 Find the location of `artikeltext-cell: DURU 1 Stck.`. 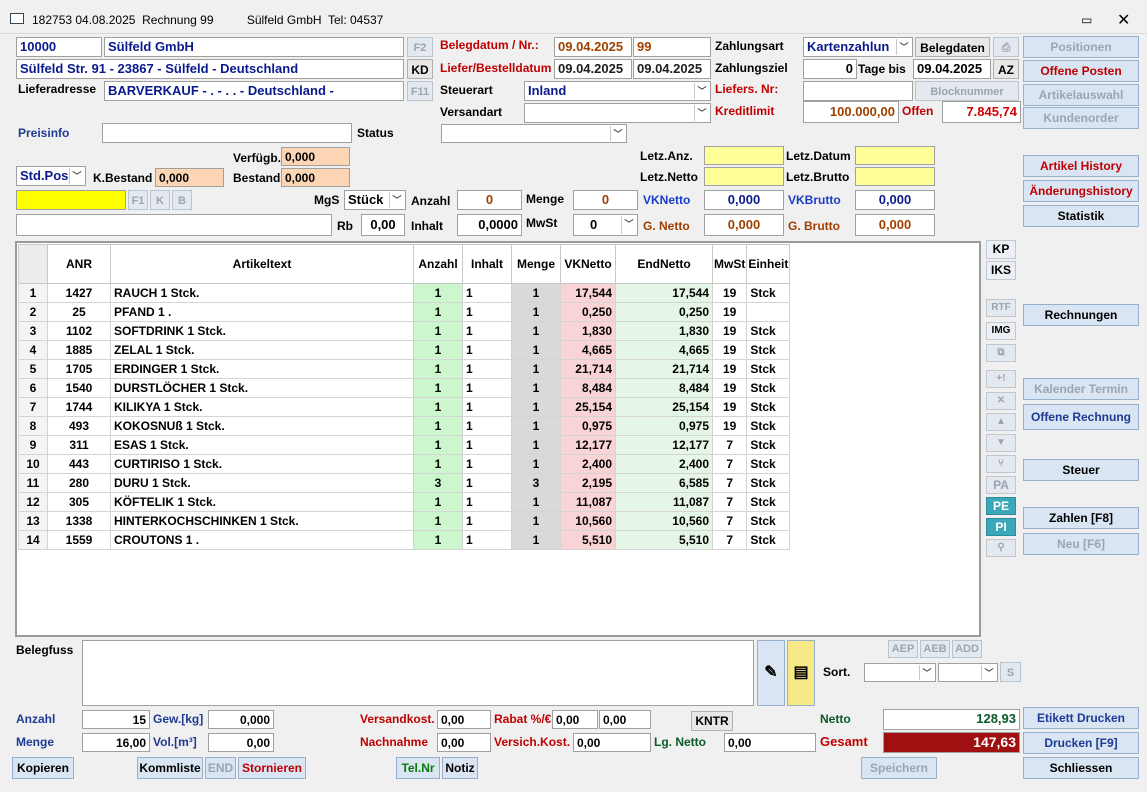

artikeltext-cell: DURU 1 Stck. is located at coordinates (262, 483).